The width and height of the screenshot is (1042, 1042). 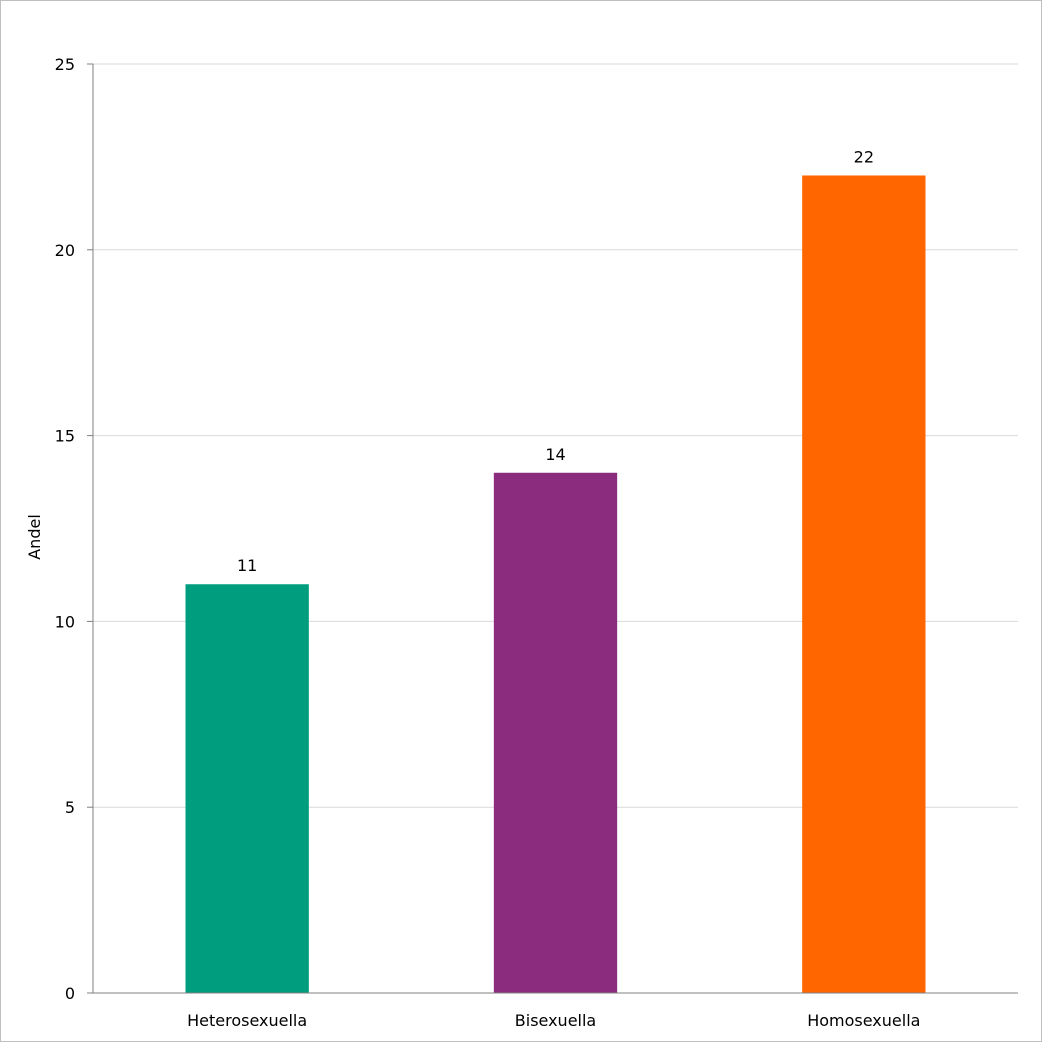 What do you see at coordinates (34, 537) in the screenshot?
I see `y-axis-title: Andel` at bounding box center [34, 537].